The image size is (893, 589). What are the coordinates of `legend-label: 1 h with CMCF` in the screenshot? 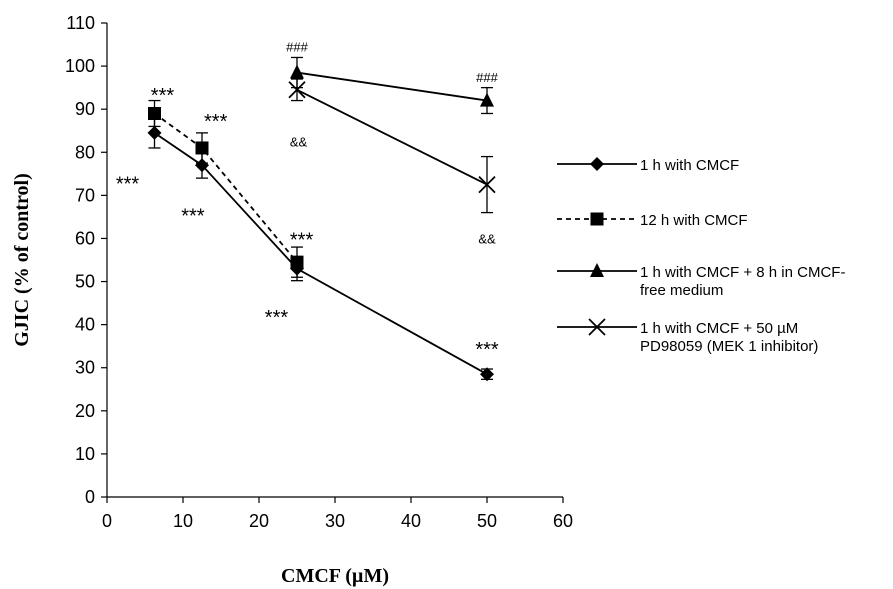 It's located at (689, 165).